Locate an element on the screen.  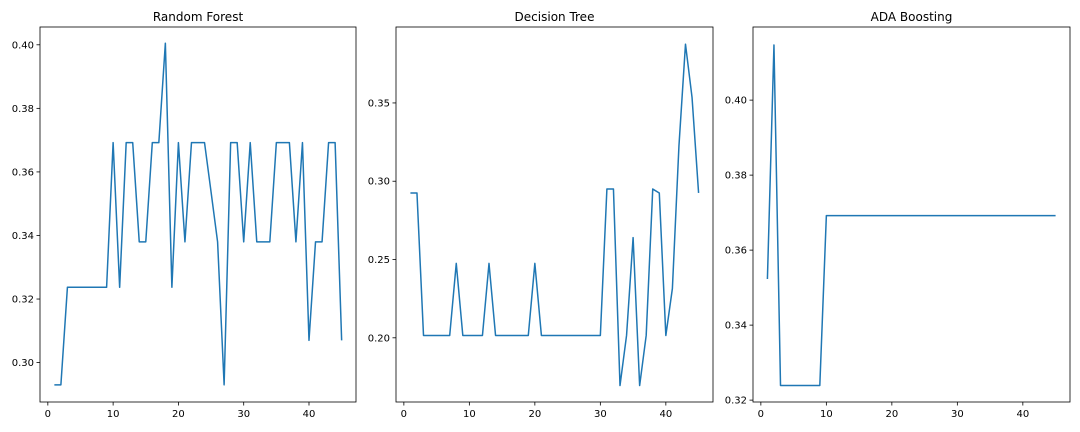
random-forest-x-tick-label: 10 is located at coordinates (113, 414).